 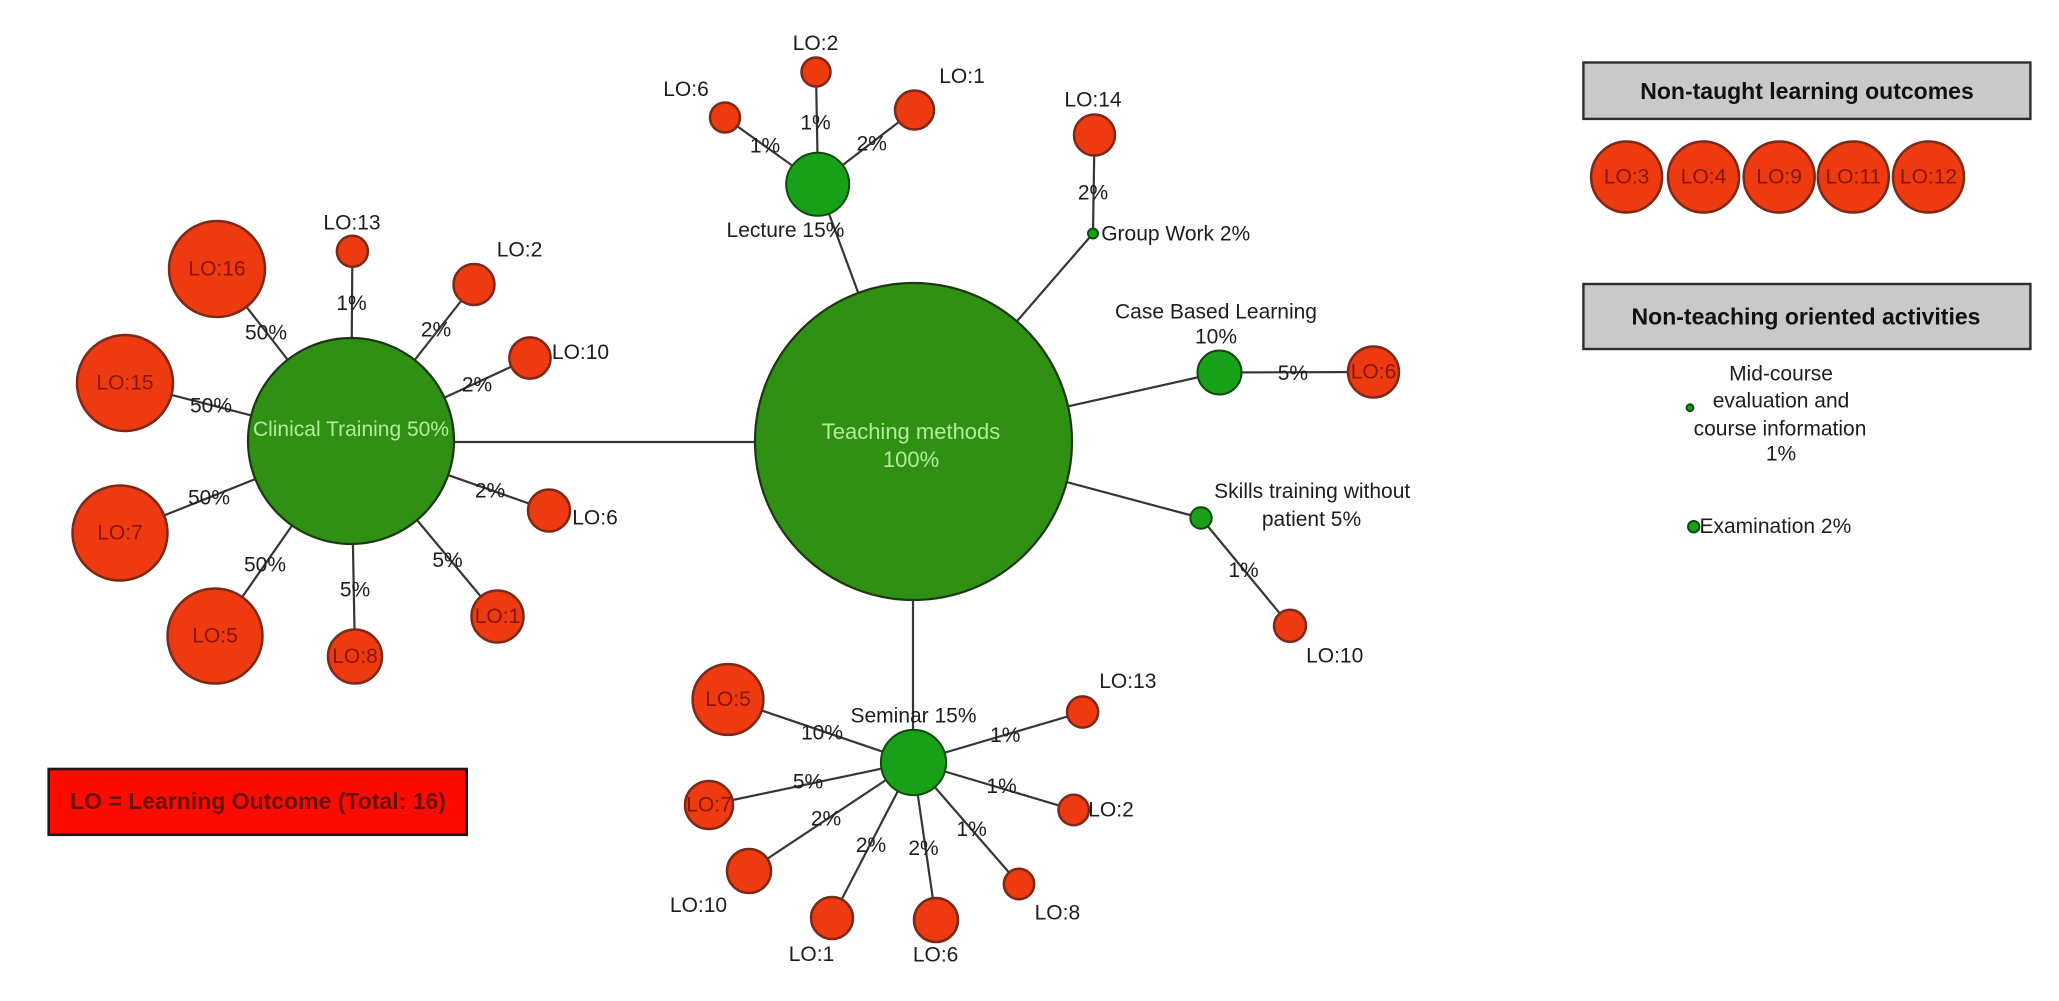 I want to click on svg-text: LO:14, so click(x=1093, y=100).